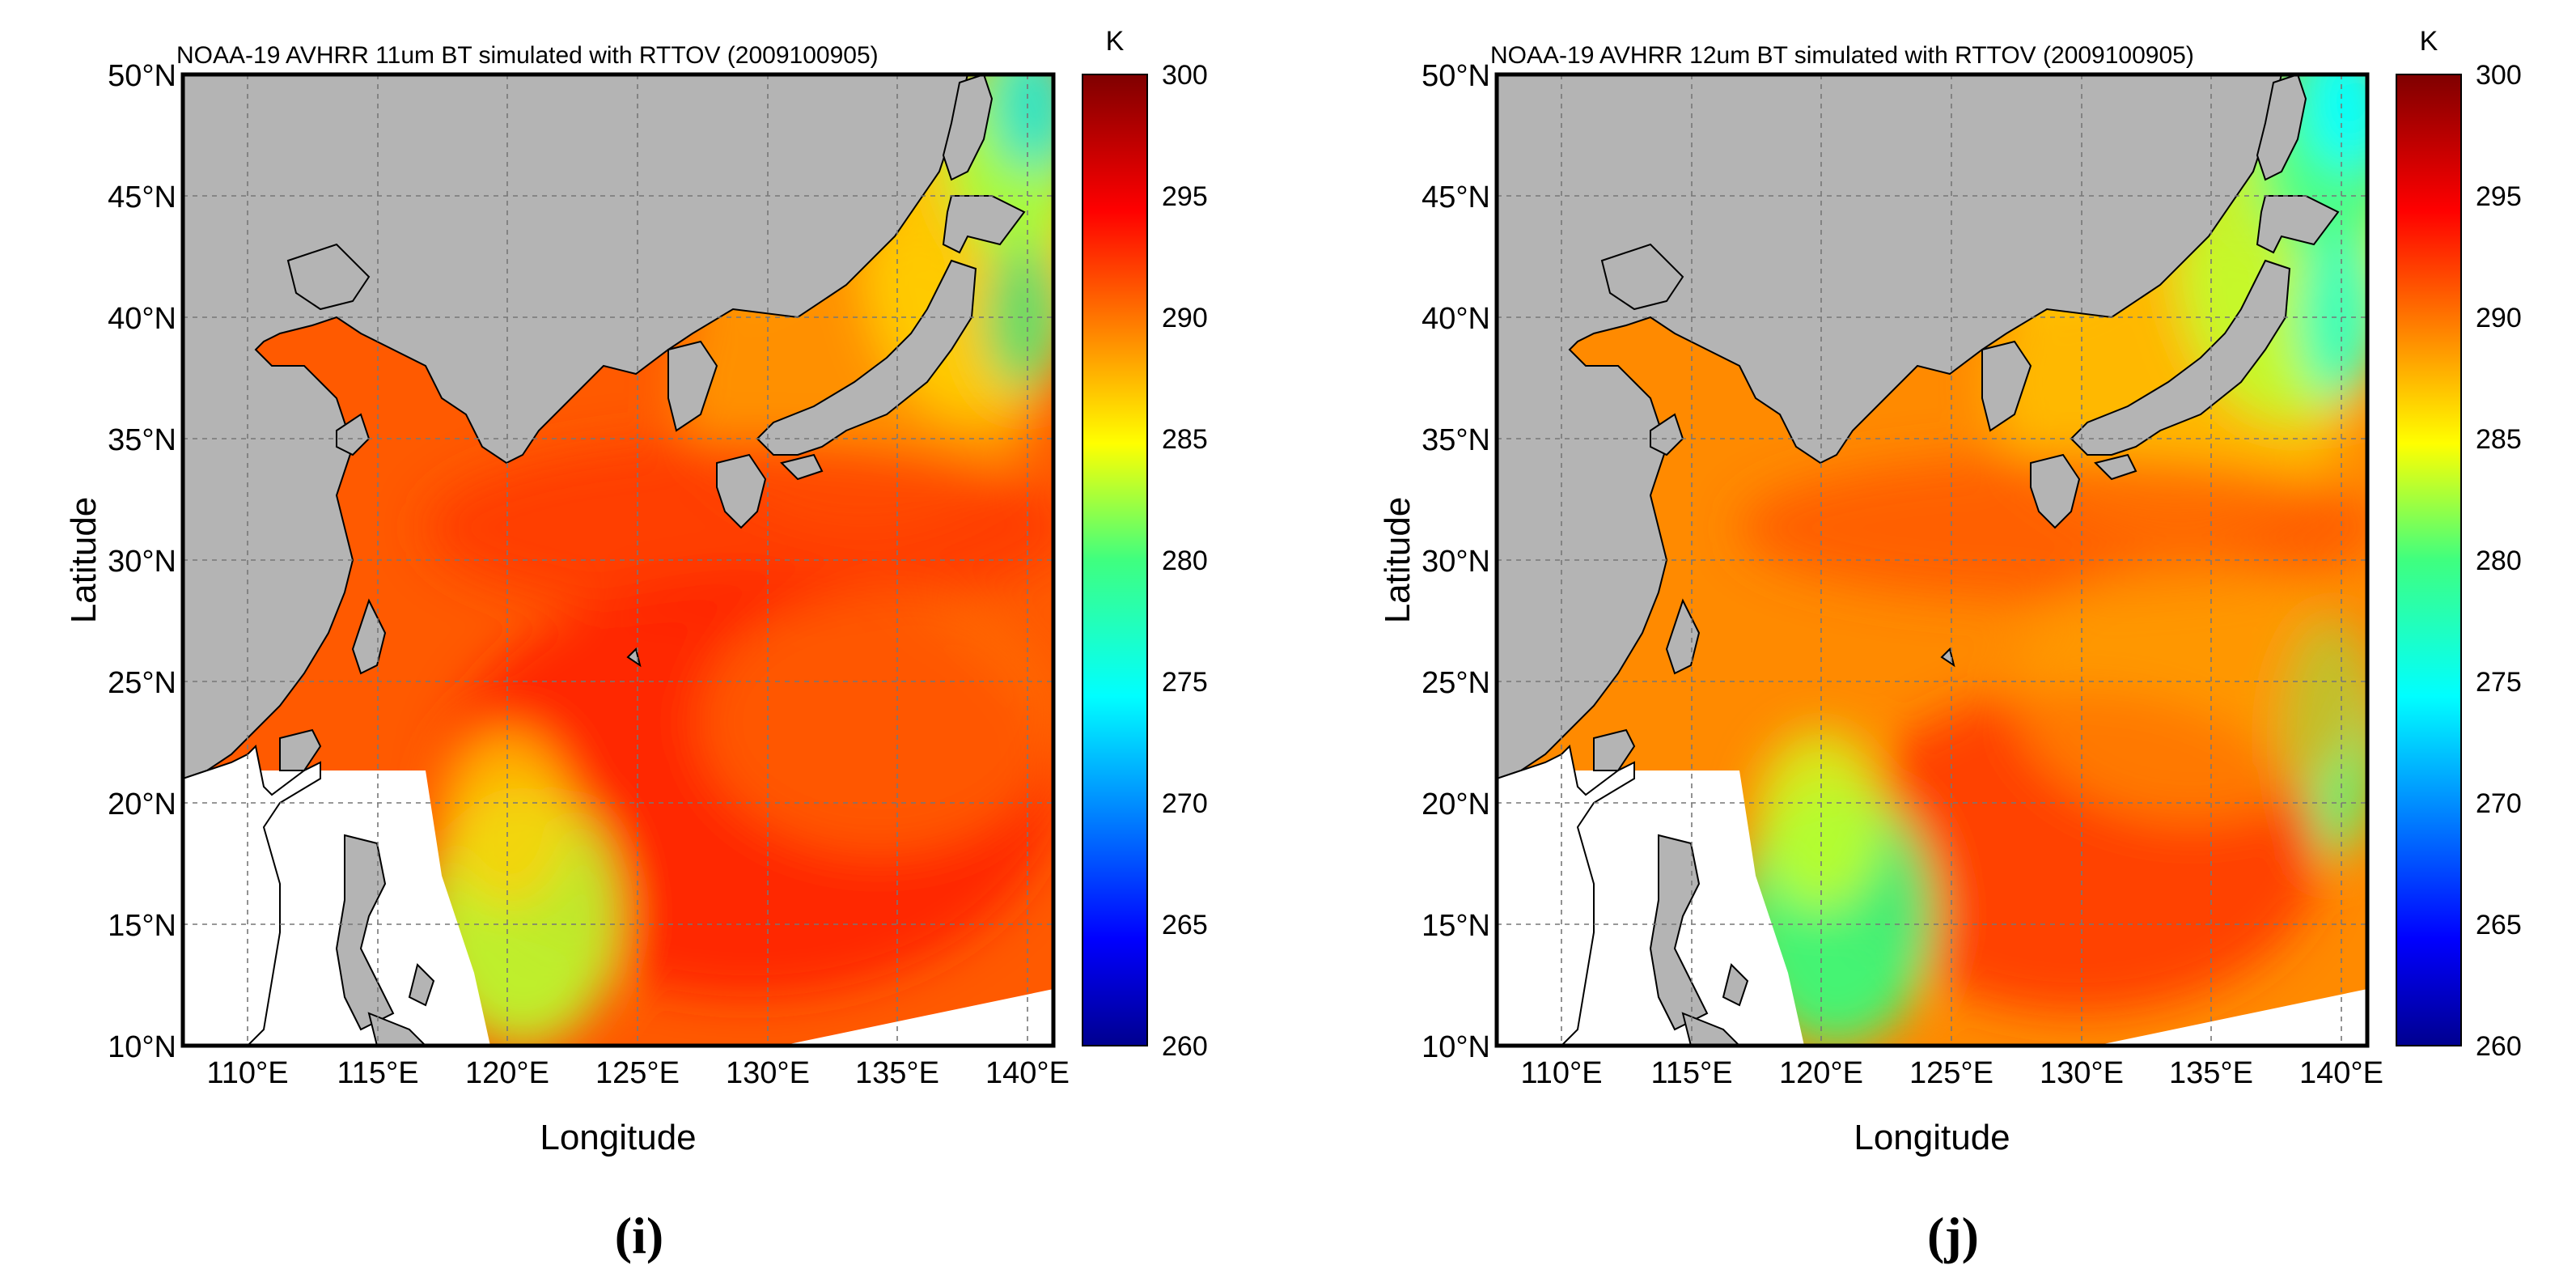  I want to click on taiwan, so click(369, 637).